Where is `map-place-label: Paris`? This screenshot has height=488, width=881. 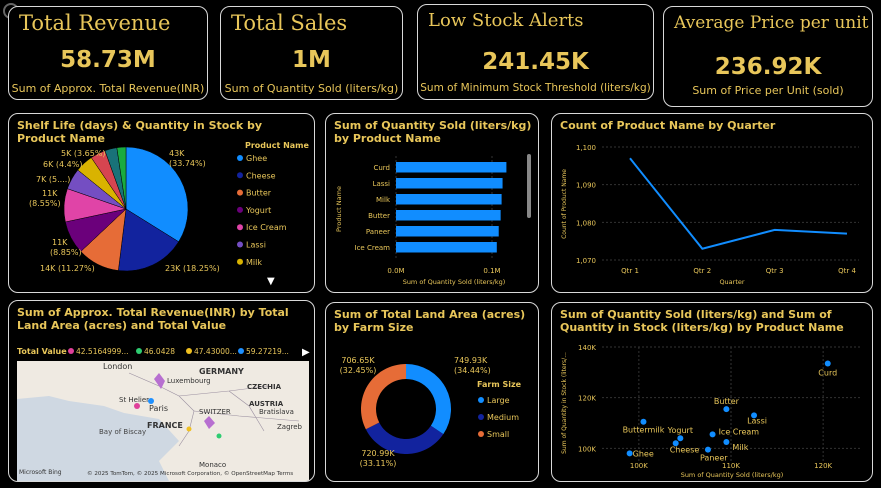 map-place-label: Paris is located at coordinates (158, 408).